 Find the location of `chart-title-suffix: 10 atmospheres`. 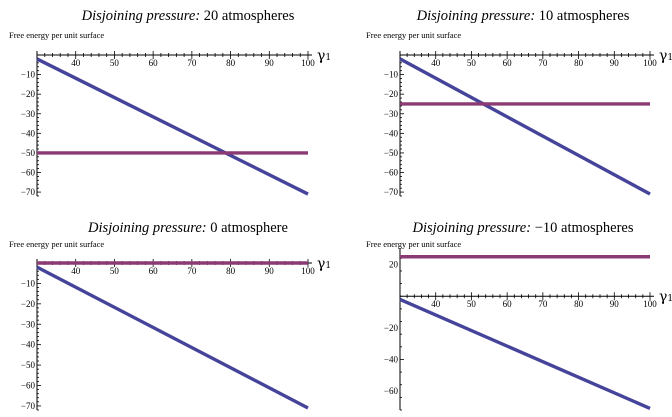

chart-title-suffix: 10 atmospheres is located at coordinates (584, 16).